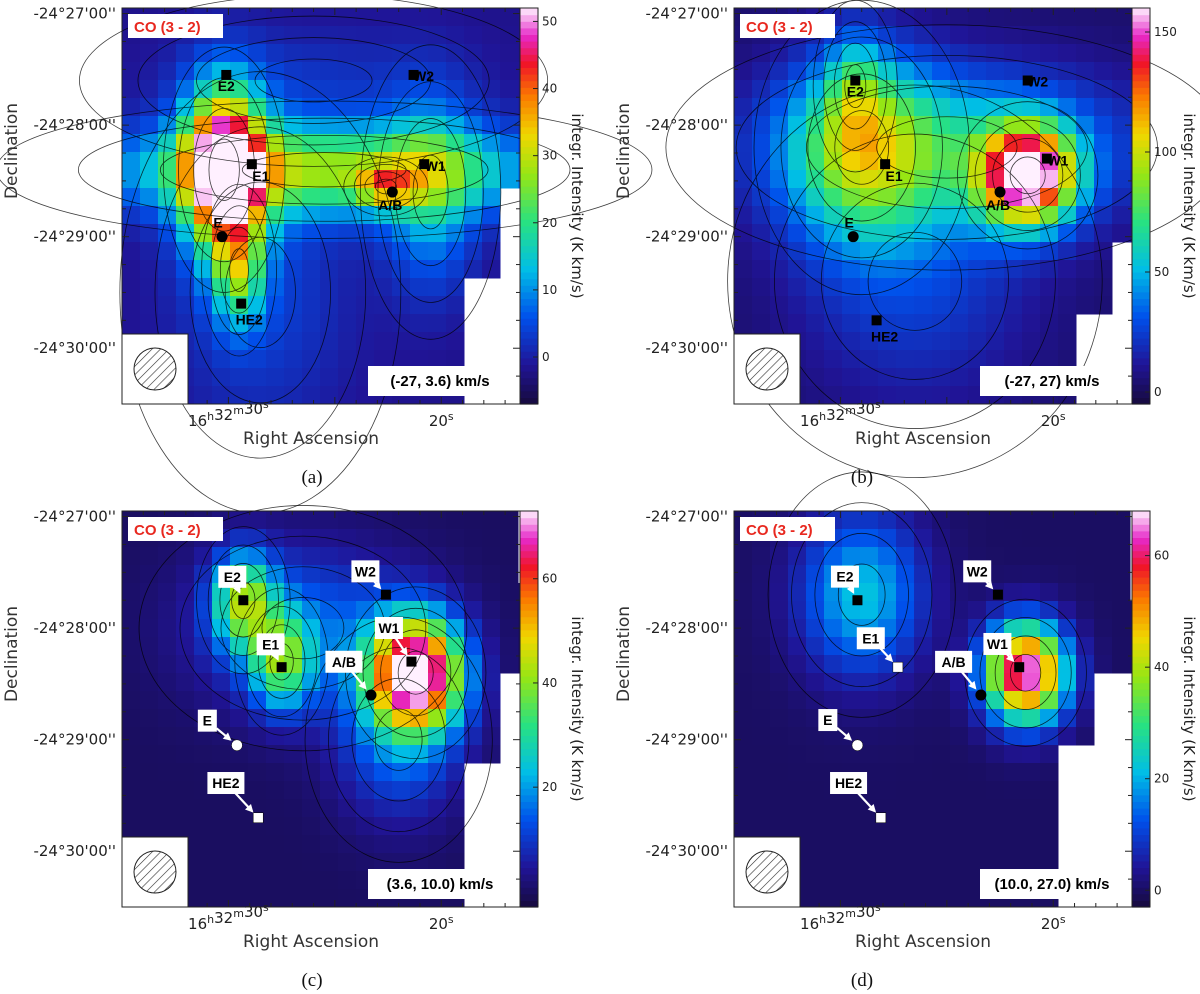  Describe the element at coordinates (844, 576) in the screenshot. I see `source-label-box` at that location.